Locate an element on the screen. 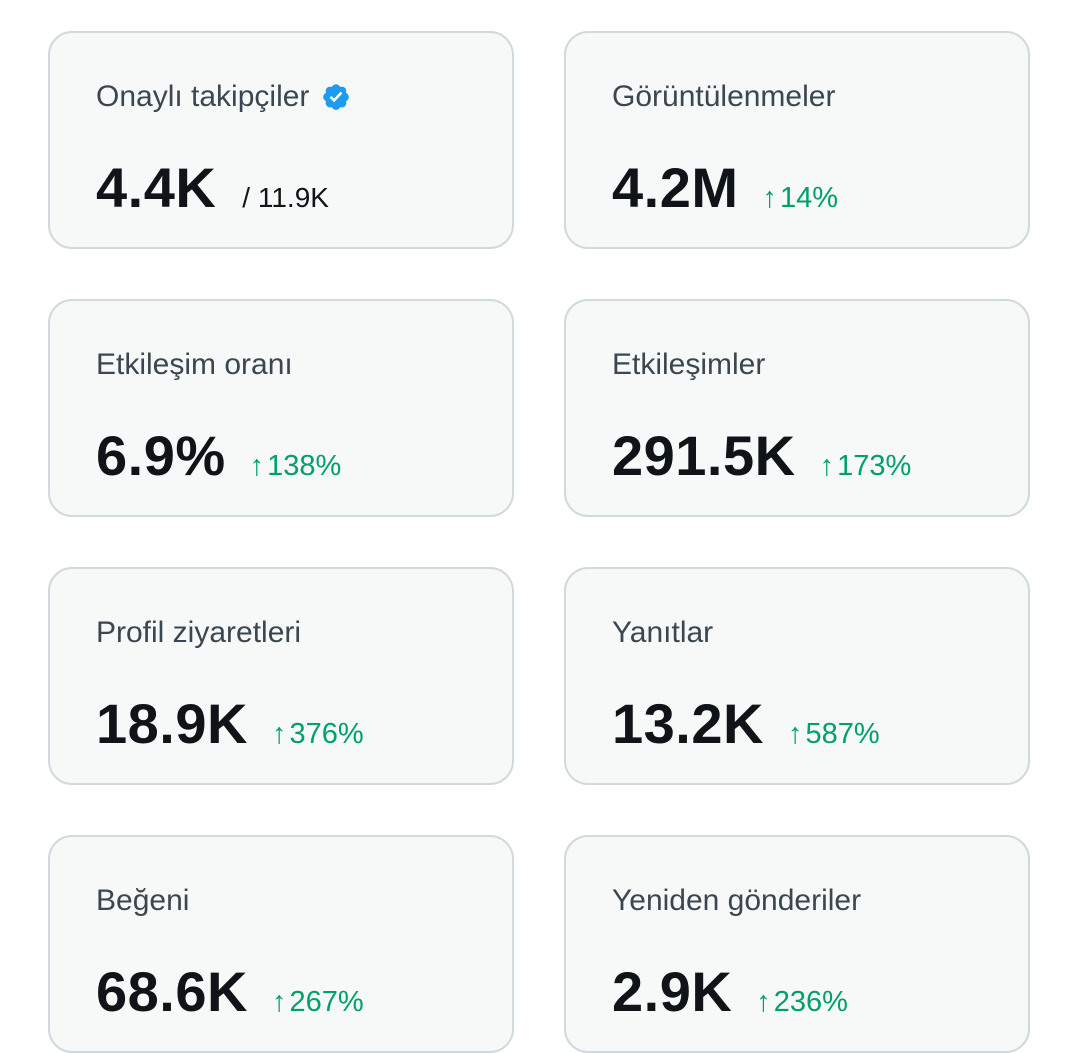  card-engagements: Etkileşimler 291.5K ↑ 173% is located at coordinates (797, 408).